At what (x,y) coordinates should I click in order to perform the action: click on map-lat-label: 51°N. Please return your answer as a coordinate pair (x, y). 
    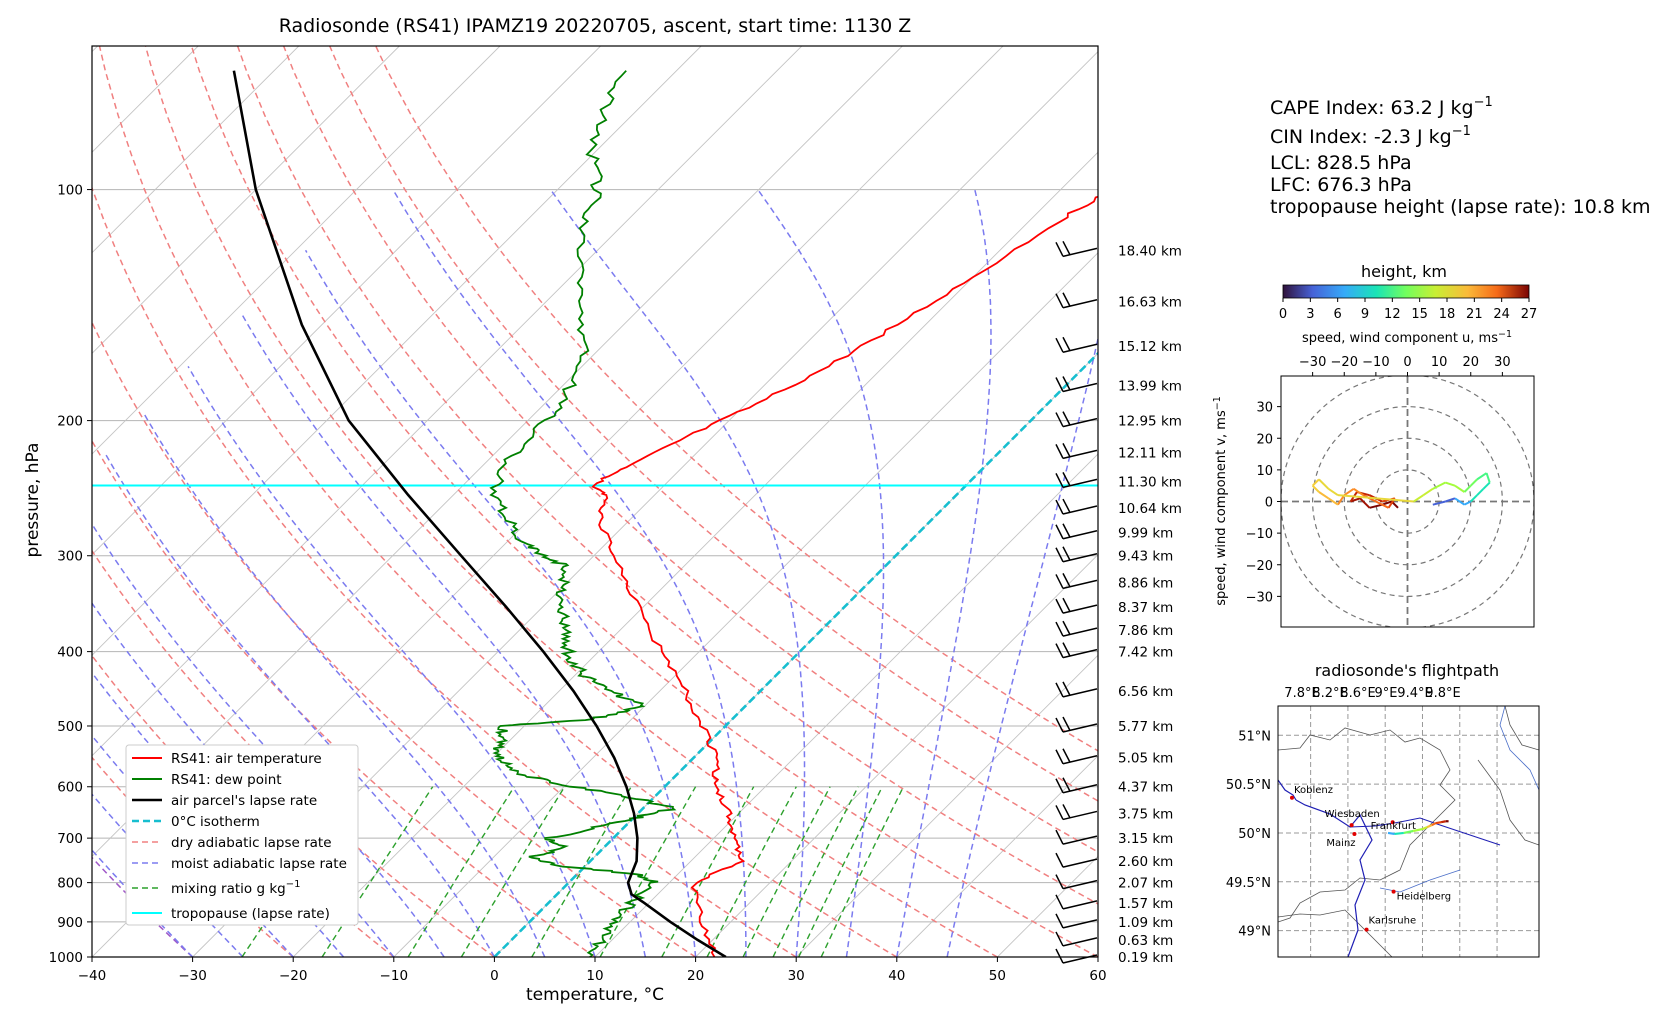
    Looking at the image, I should click on (1254, 736).